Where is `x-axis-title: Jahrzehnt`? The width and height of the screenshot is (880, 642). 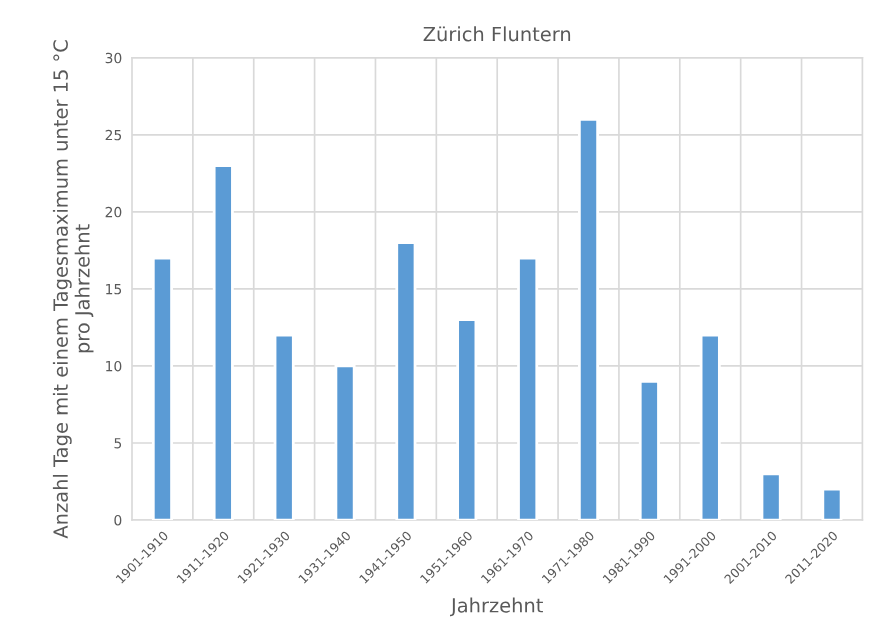
x-axis-title: Jahrzehnt is located at coordinates (496, 607).